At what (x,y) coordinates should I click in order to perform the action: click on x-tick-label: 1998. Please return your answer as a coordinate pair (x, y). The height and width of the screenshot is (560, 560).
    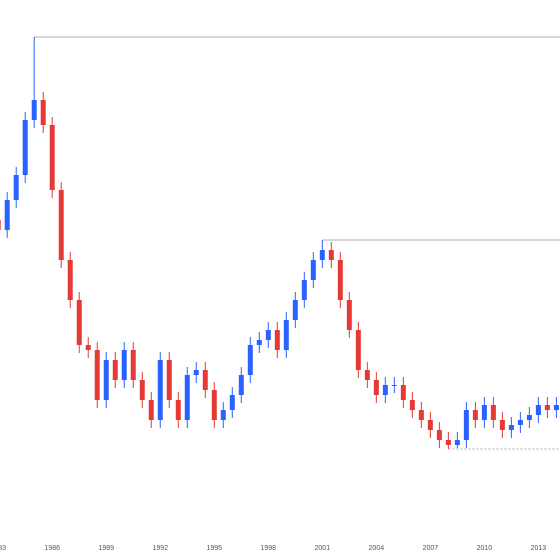
    Looking at the image, I should click on (269, 548).